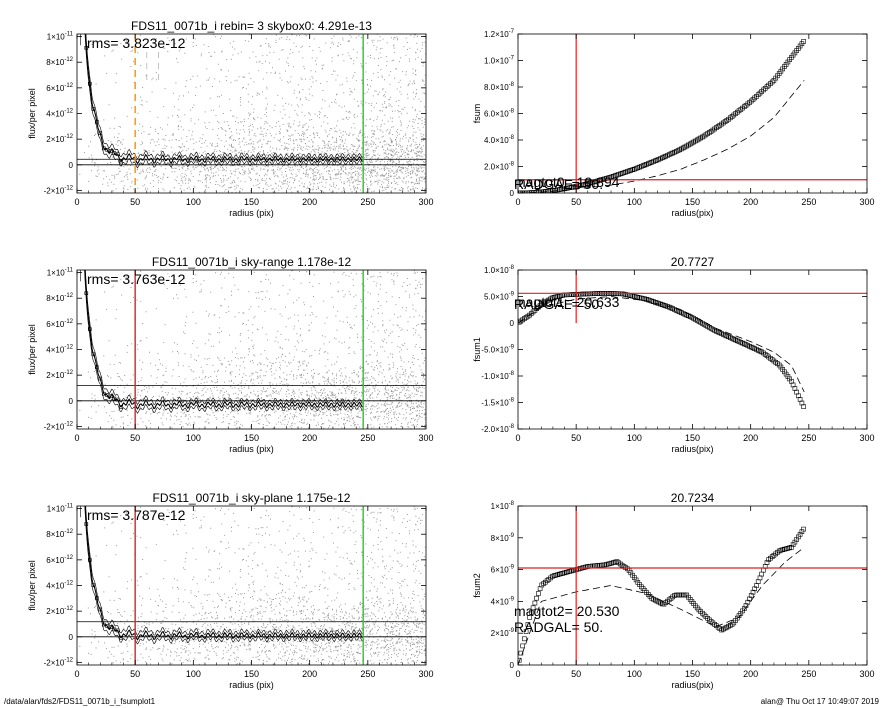 The width and height of the screenshot is (885, 708). I want to click on right-middle-magtot-label: magtot1= 20.633, so click(567, 302).